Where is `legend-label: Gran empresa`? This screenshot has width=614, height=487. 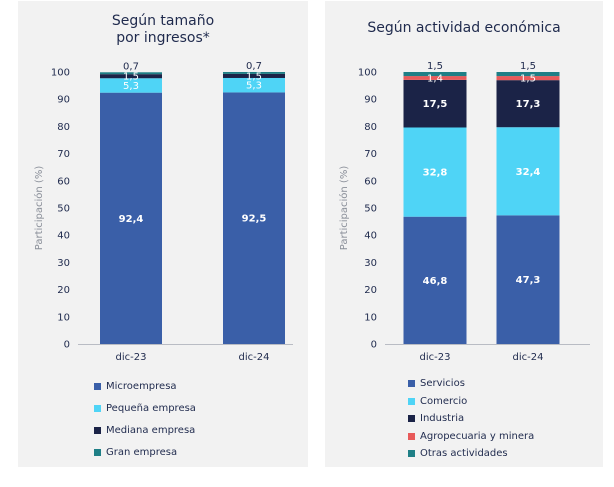
legend-label: Gran empresa is located at coordinates (142, 452).